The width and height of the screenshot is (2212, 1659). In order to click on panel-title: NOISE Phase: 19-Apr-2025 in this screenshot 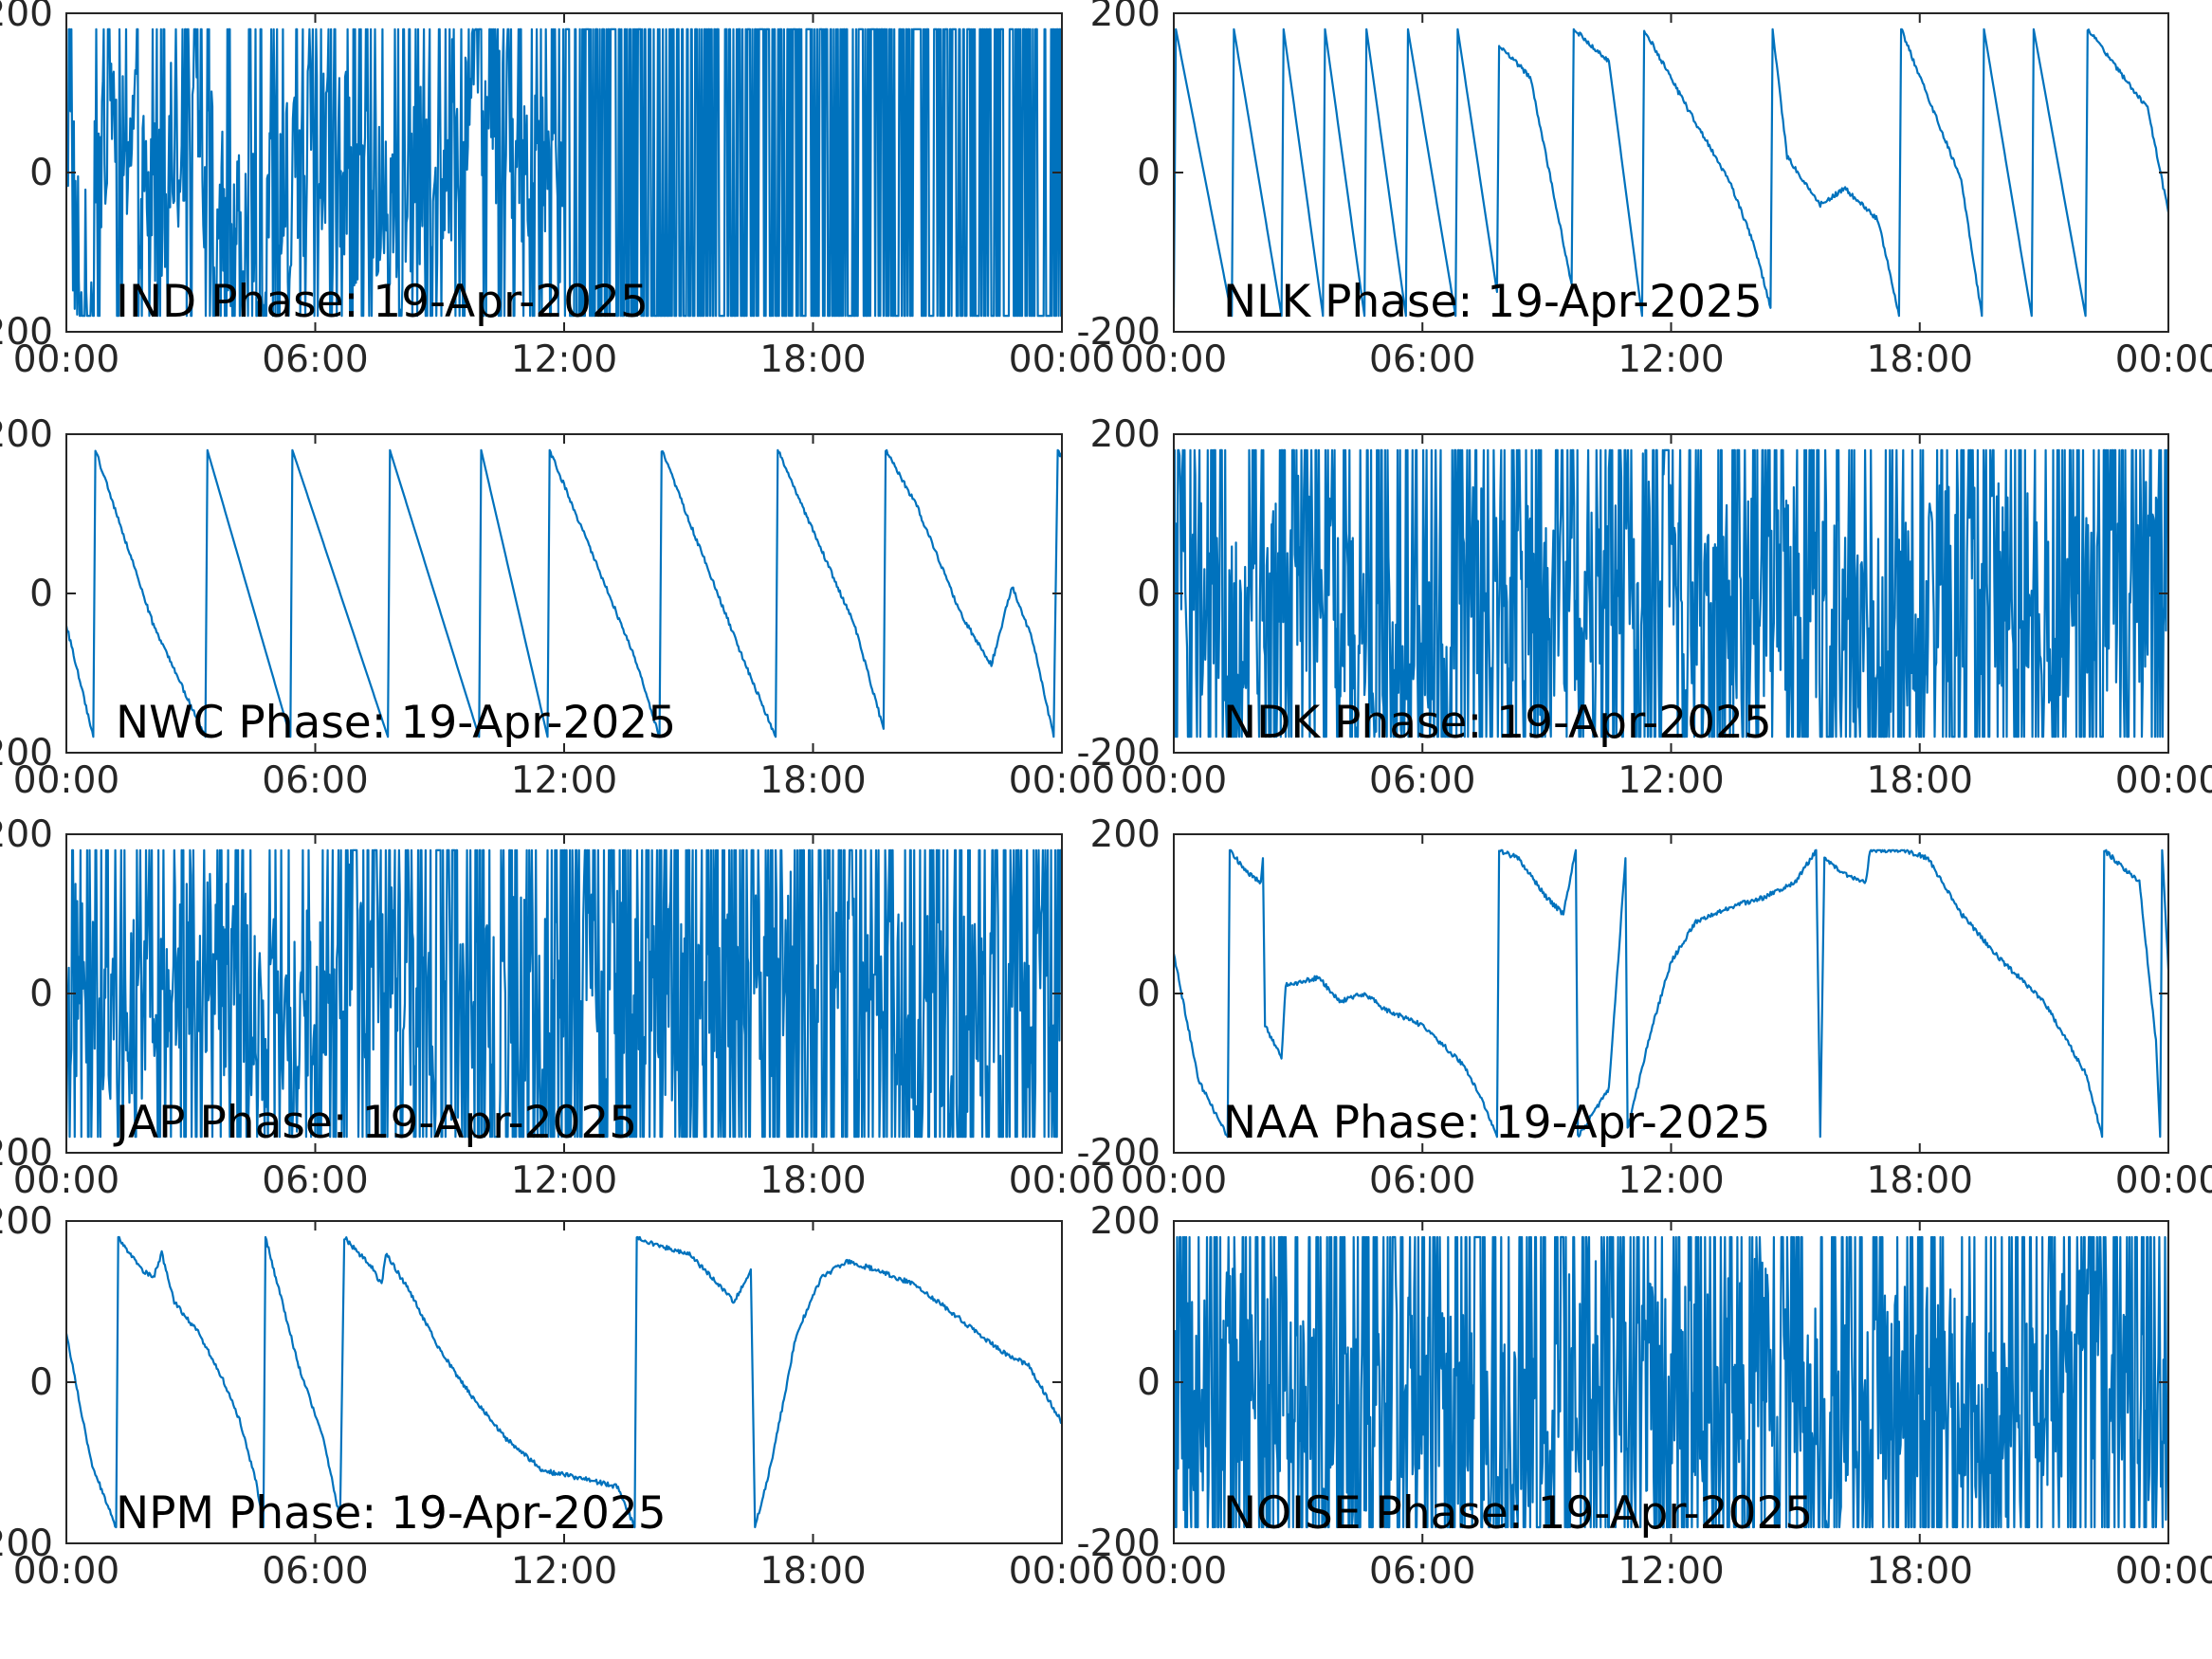, I will do `click(1518, 1513)`.